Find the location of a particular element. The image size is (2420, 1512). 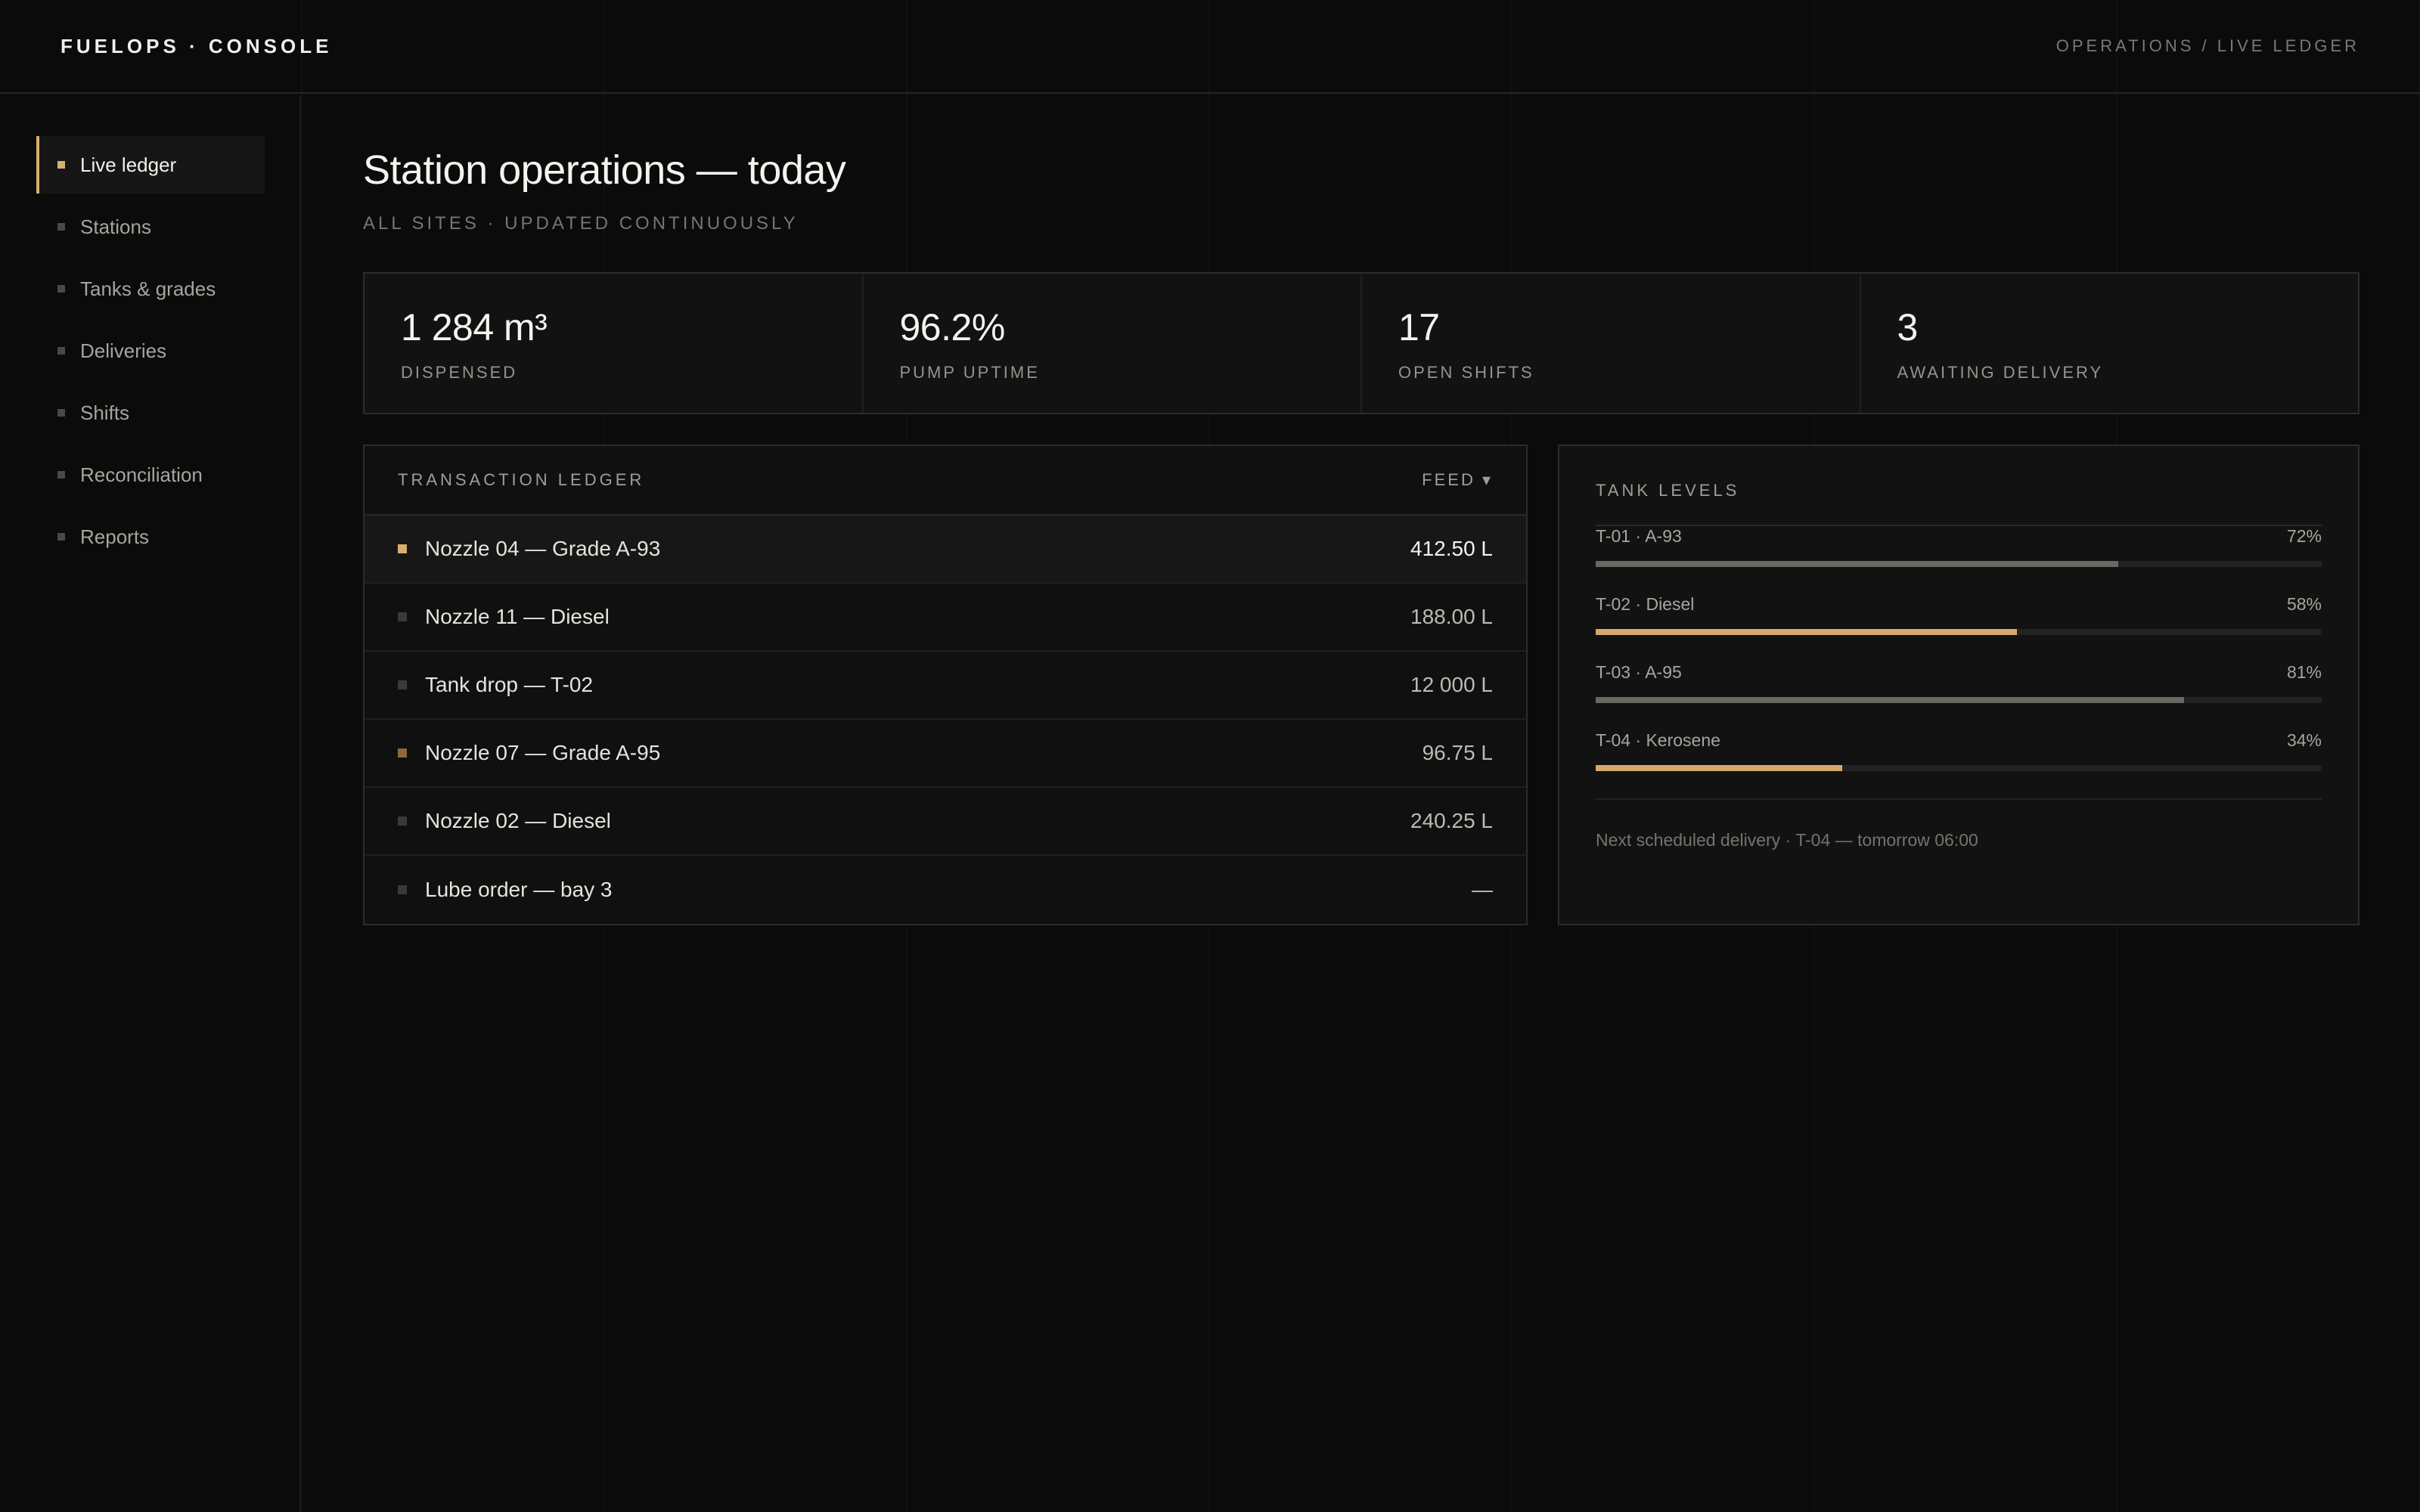

tank-name: T-04 · Kerosene is located at coordinates (1658, 740).